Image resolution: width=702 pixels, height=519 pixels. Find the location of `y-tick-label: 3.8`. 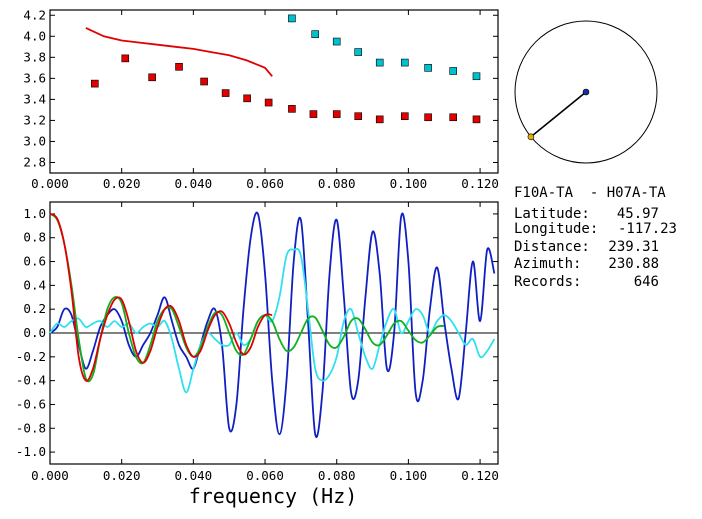

y-tick-label: 3.8 is located at coordinates (34, 56).